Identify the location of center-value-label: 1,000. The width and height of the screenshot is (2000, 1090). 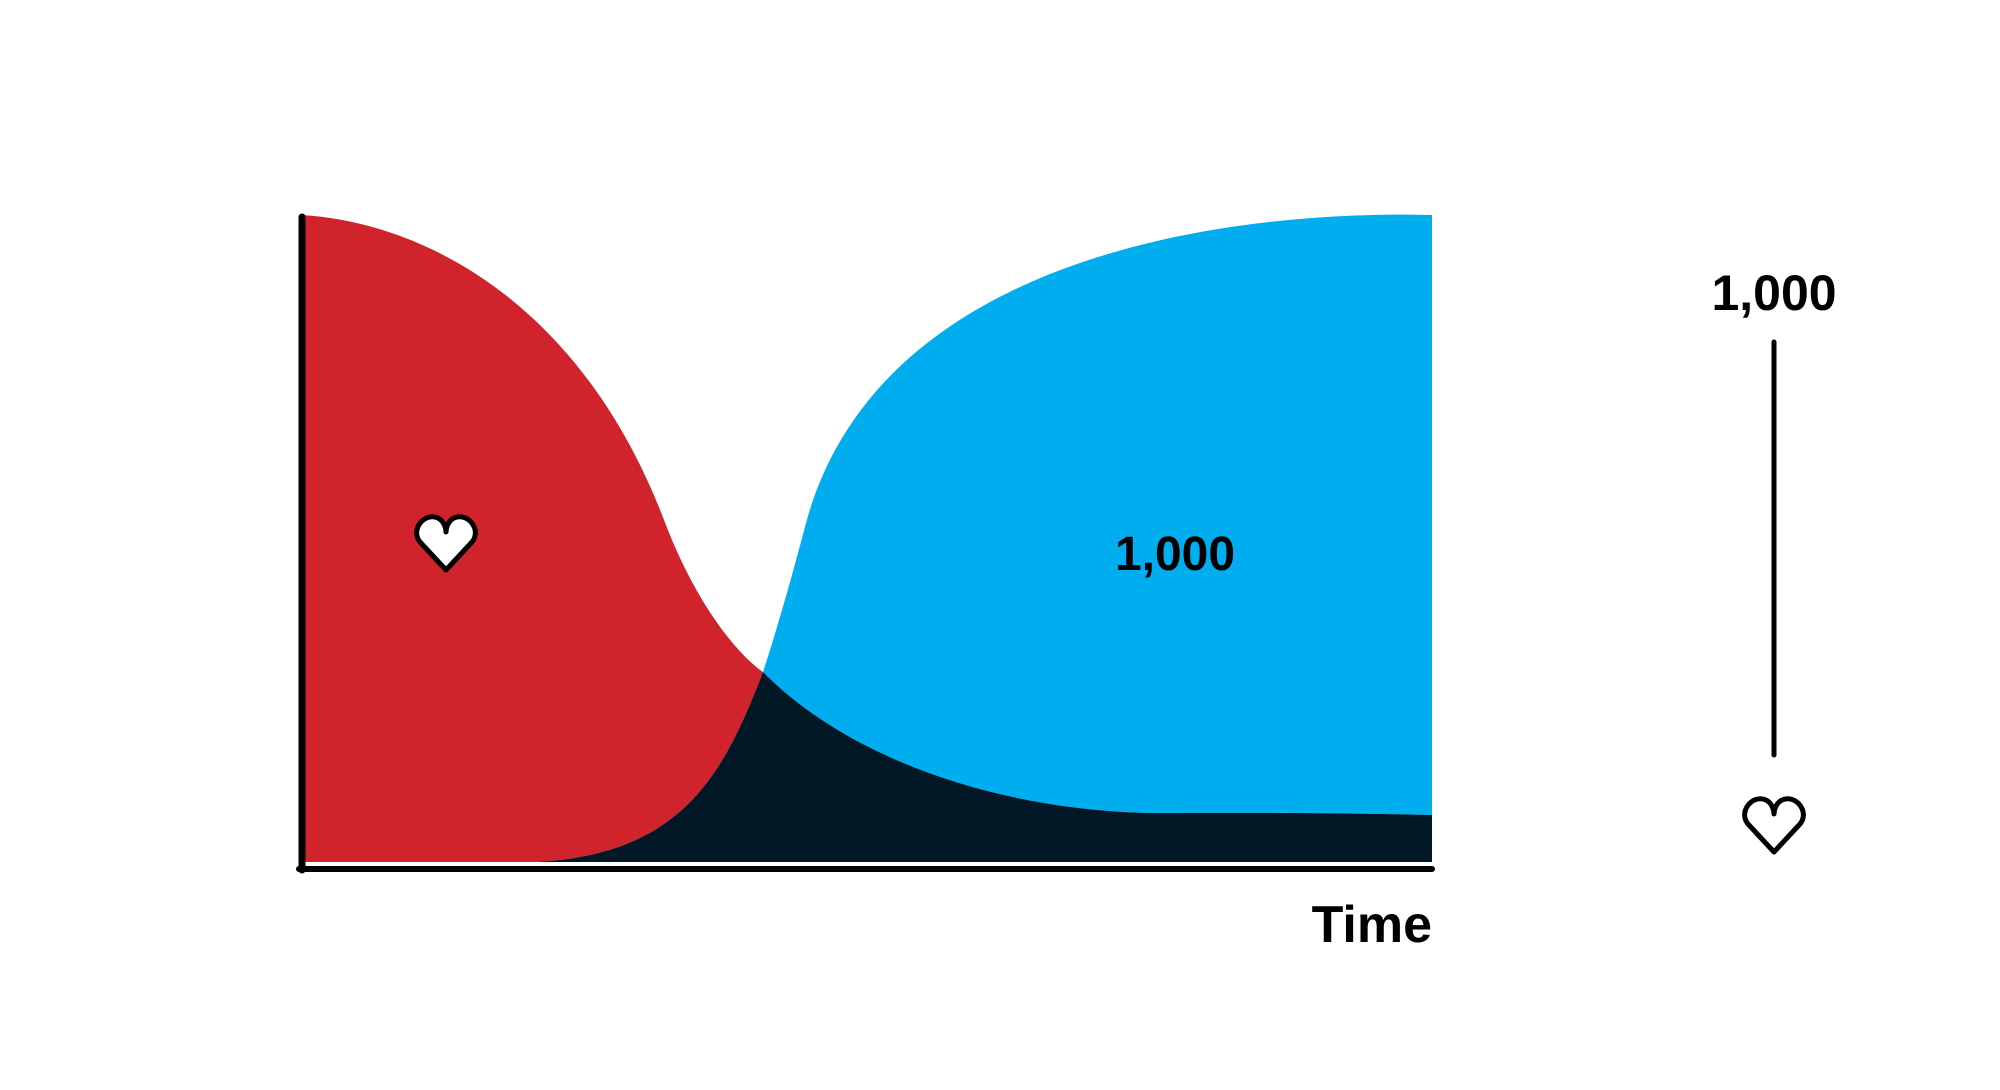
(1175, 554).